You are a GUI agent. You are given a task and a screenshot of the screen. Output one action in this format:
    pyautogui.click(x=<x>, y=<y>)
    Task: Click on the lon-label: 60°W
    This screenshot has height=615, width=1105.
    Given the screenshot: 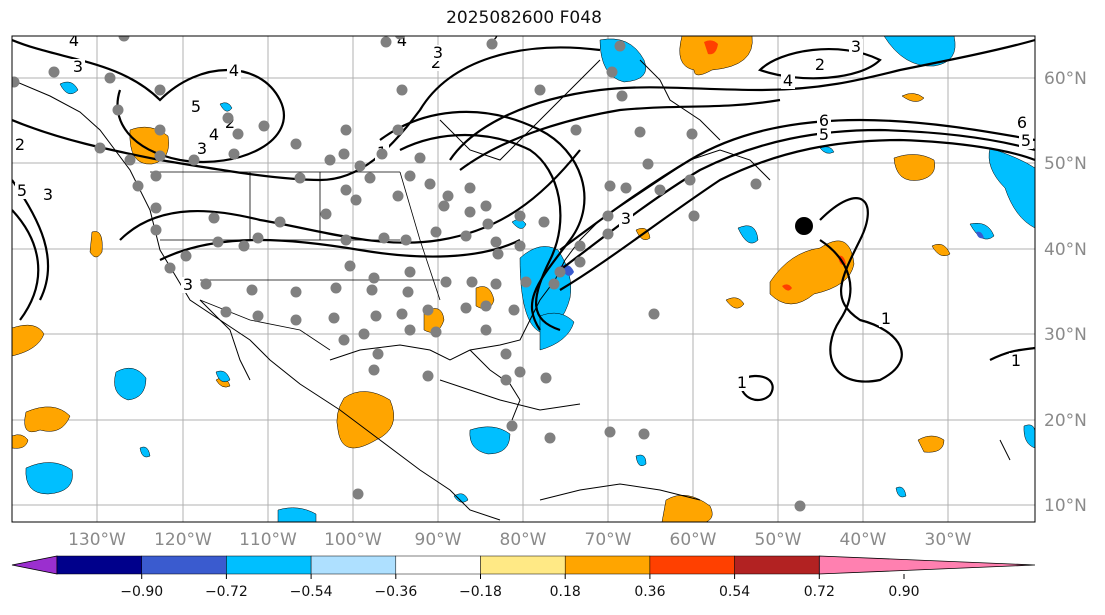 What is the action you would take?
    pyautogui.click(x=693, y=540)
    